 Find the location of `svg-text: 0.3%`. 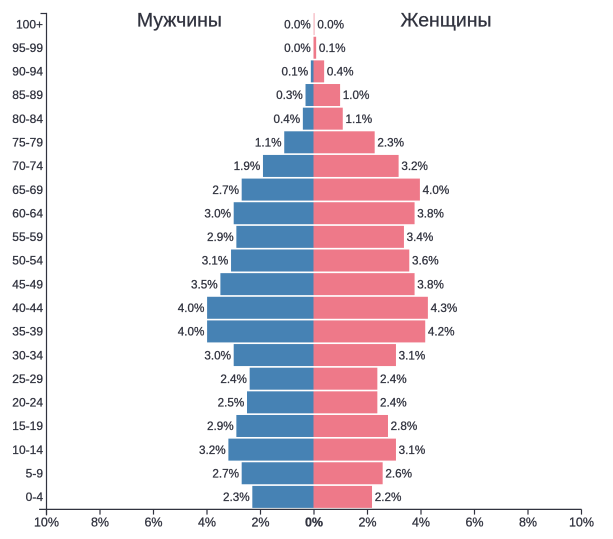

svg-text: 0.3% is located at coordinates (289, 95).